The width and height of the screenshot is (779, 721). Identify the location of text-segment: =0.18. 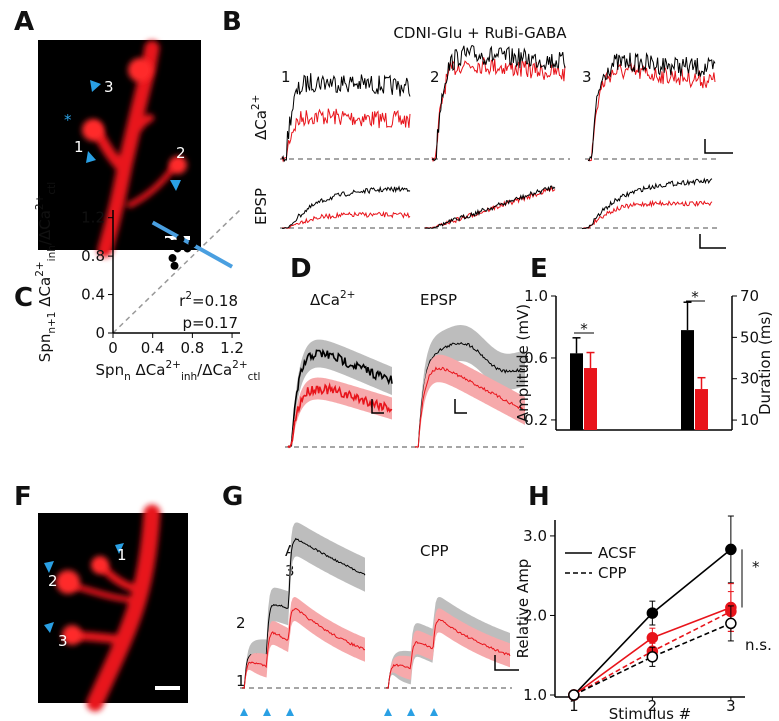
(215, 301).